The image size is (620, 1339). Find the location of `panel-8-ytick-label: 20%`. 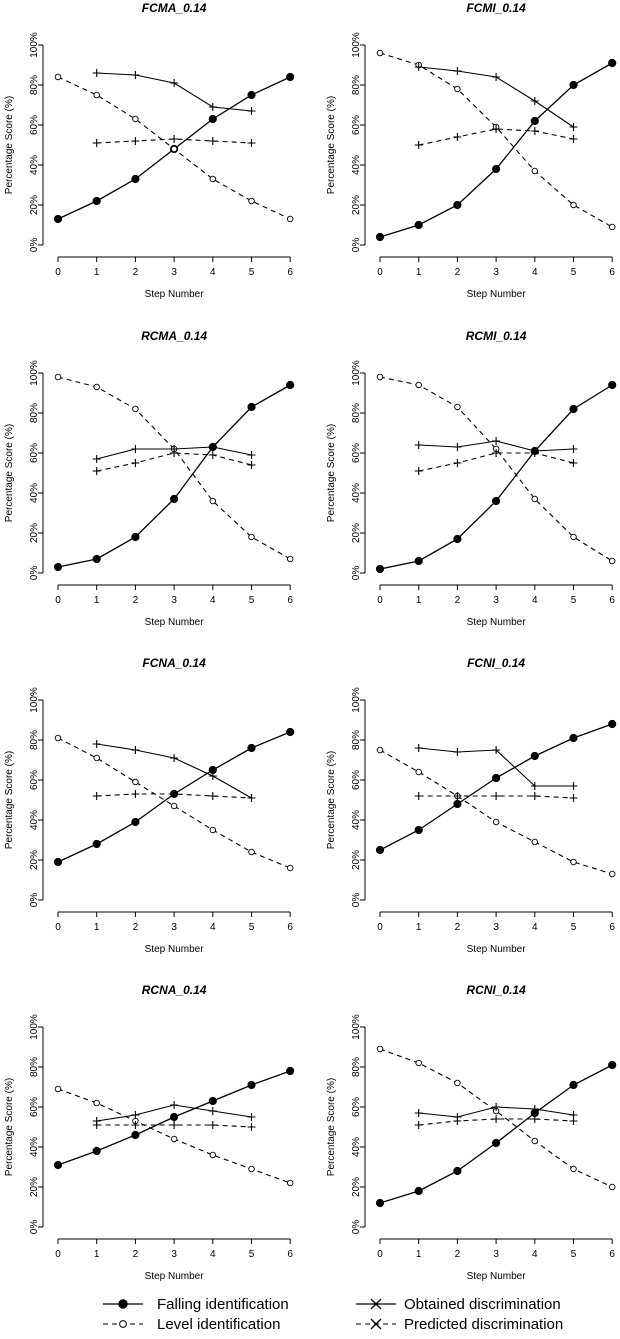

panel-8-ytick-label: 20% is located at coordinates (356, 1187).